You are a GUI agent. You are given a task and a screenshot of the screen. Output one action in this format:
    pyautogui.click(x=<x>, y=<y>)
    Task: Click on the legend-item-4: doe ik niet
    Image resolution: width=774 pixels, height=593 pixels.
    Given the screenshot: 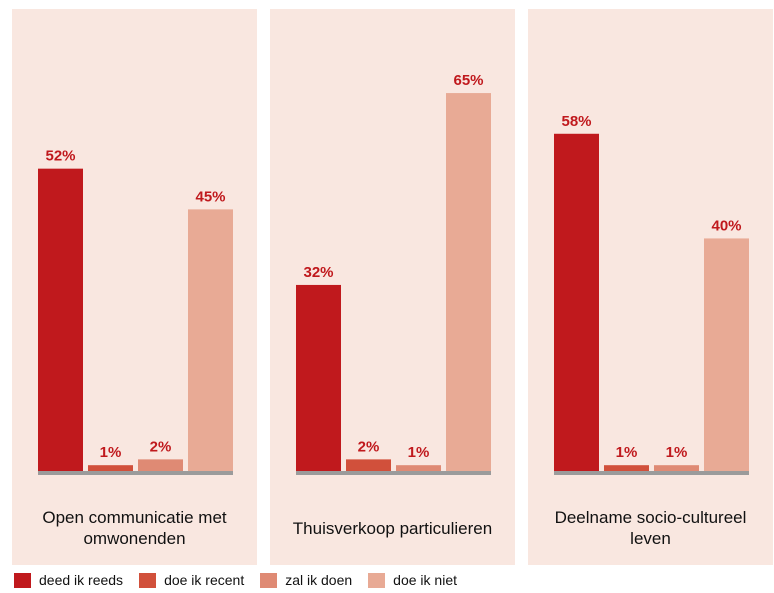 What is the action you would take?
    pyautogui.click(x=412, y=580)
    